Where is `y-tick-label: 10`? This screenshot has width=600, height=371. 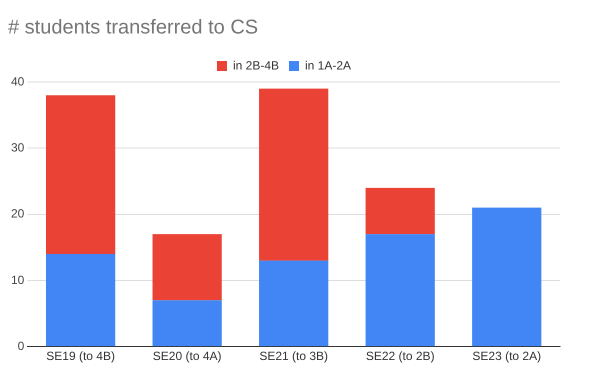
y-tick-label: 10 is located at coordinates (17, 279).